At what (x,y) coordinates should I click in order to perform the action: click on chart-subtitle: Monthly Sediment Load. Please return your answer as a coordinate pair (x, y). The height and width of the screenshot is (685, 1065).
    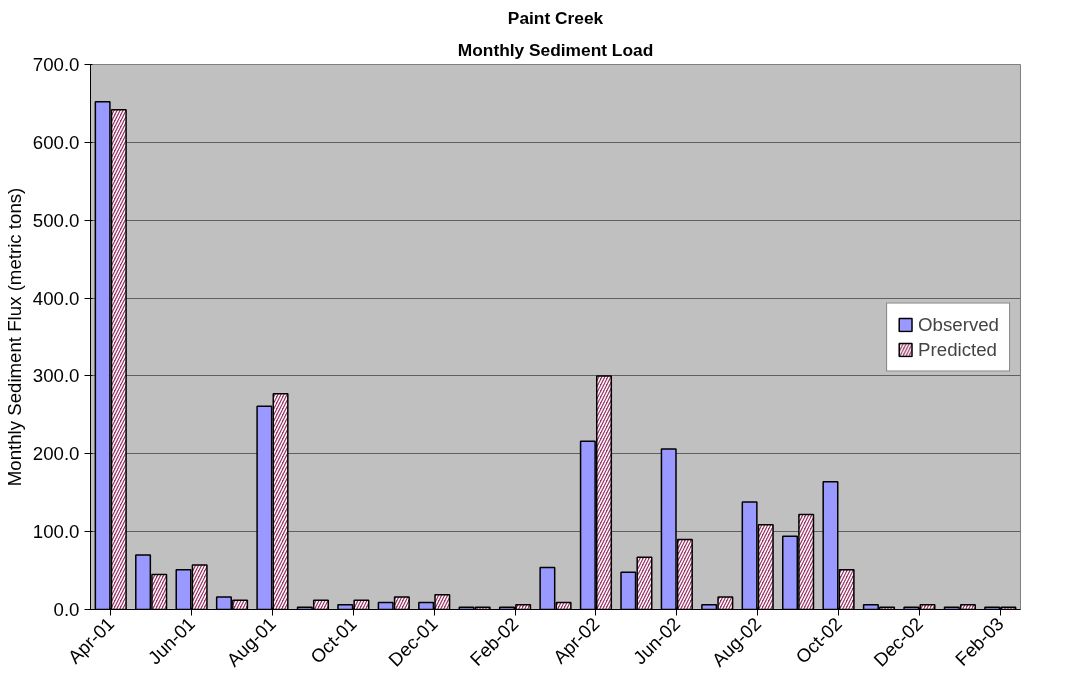
    Looking at the image, I should click on (555, 49).